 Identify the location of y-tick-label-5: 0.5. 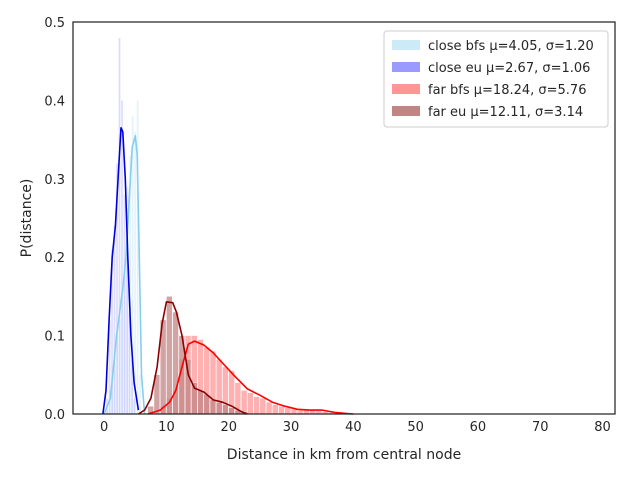
(54, 23).